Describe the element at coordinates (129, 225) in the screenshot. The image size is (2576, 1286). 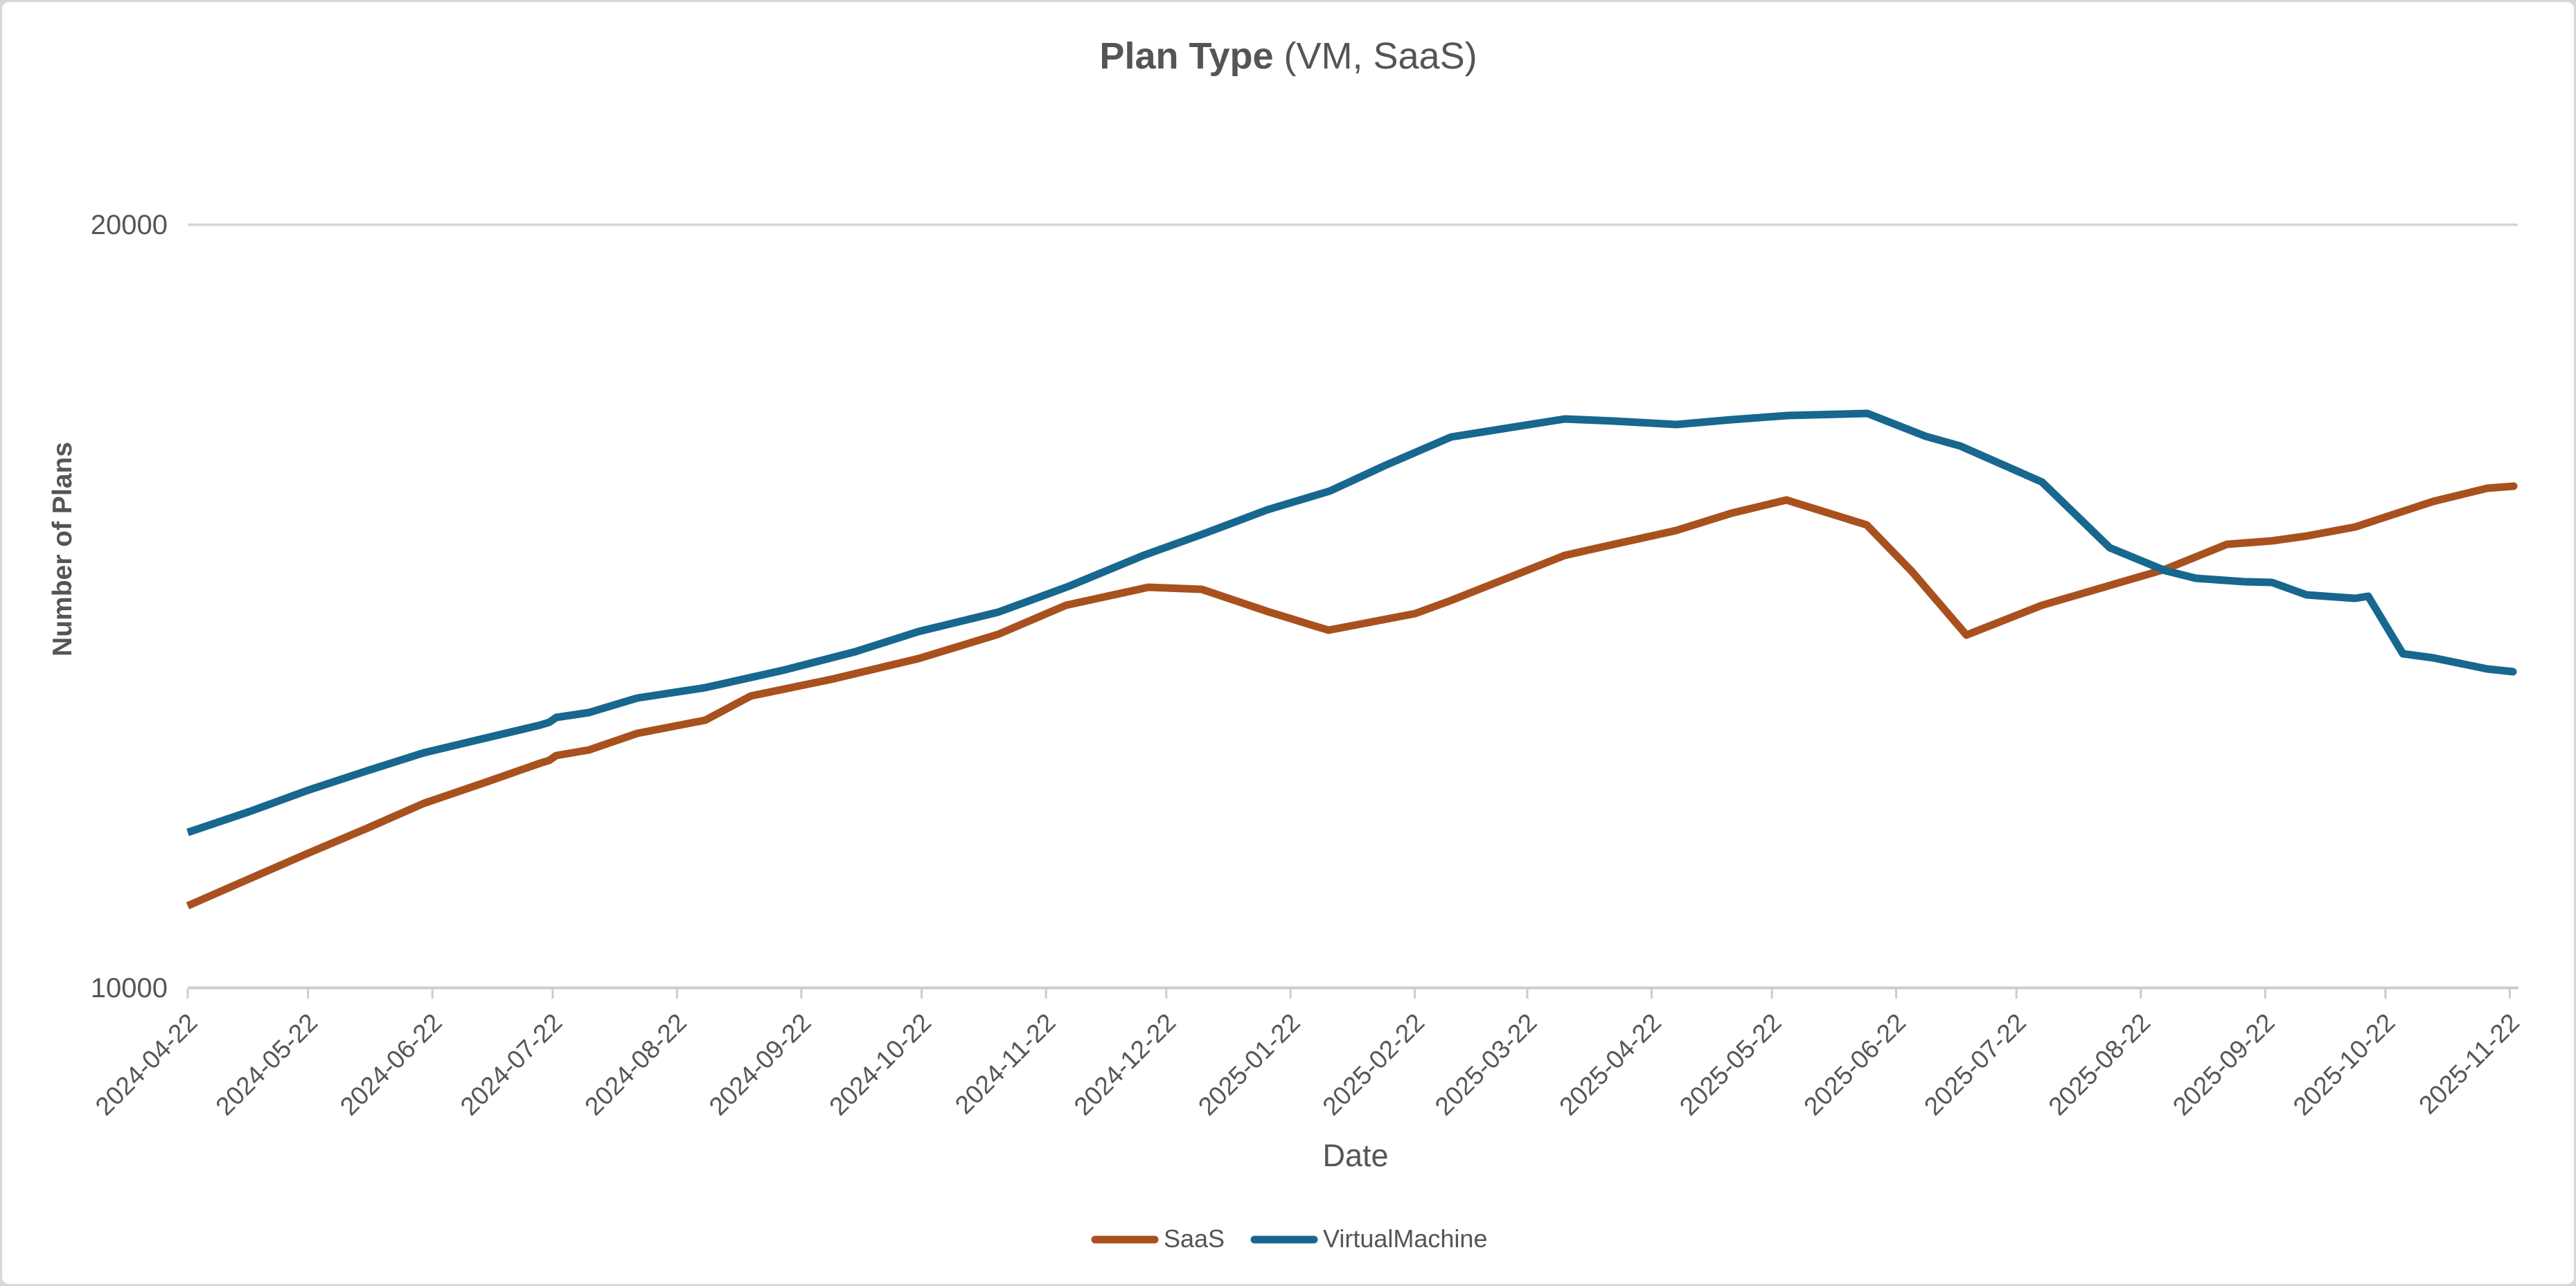
I see `svg-text: 20000` at that location.